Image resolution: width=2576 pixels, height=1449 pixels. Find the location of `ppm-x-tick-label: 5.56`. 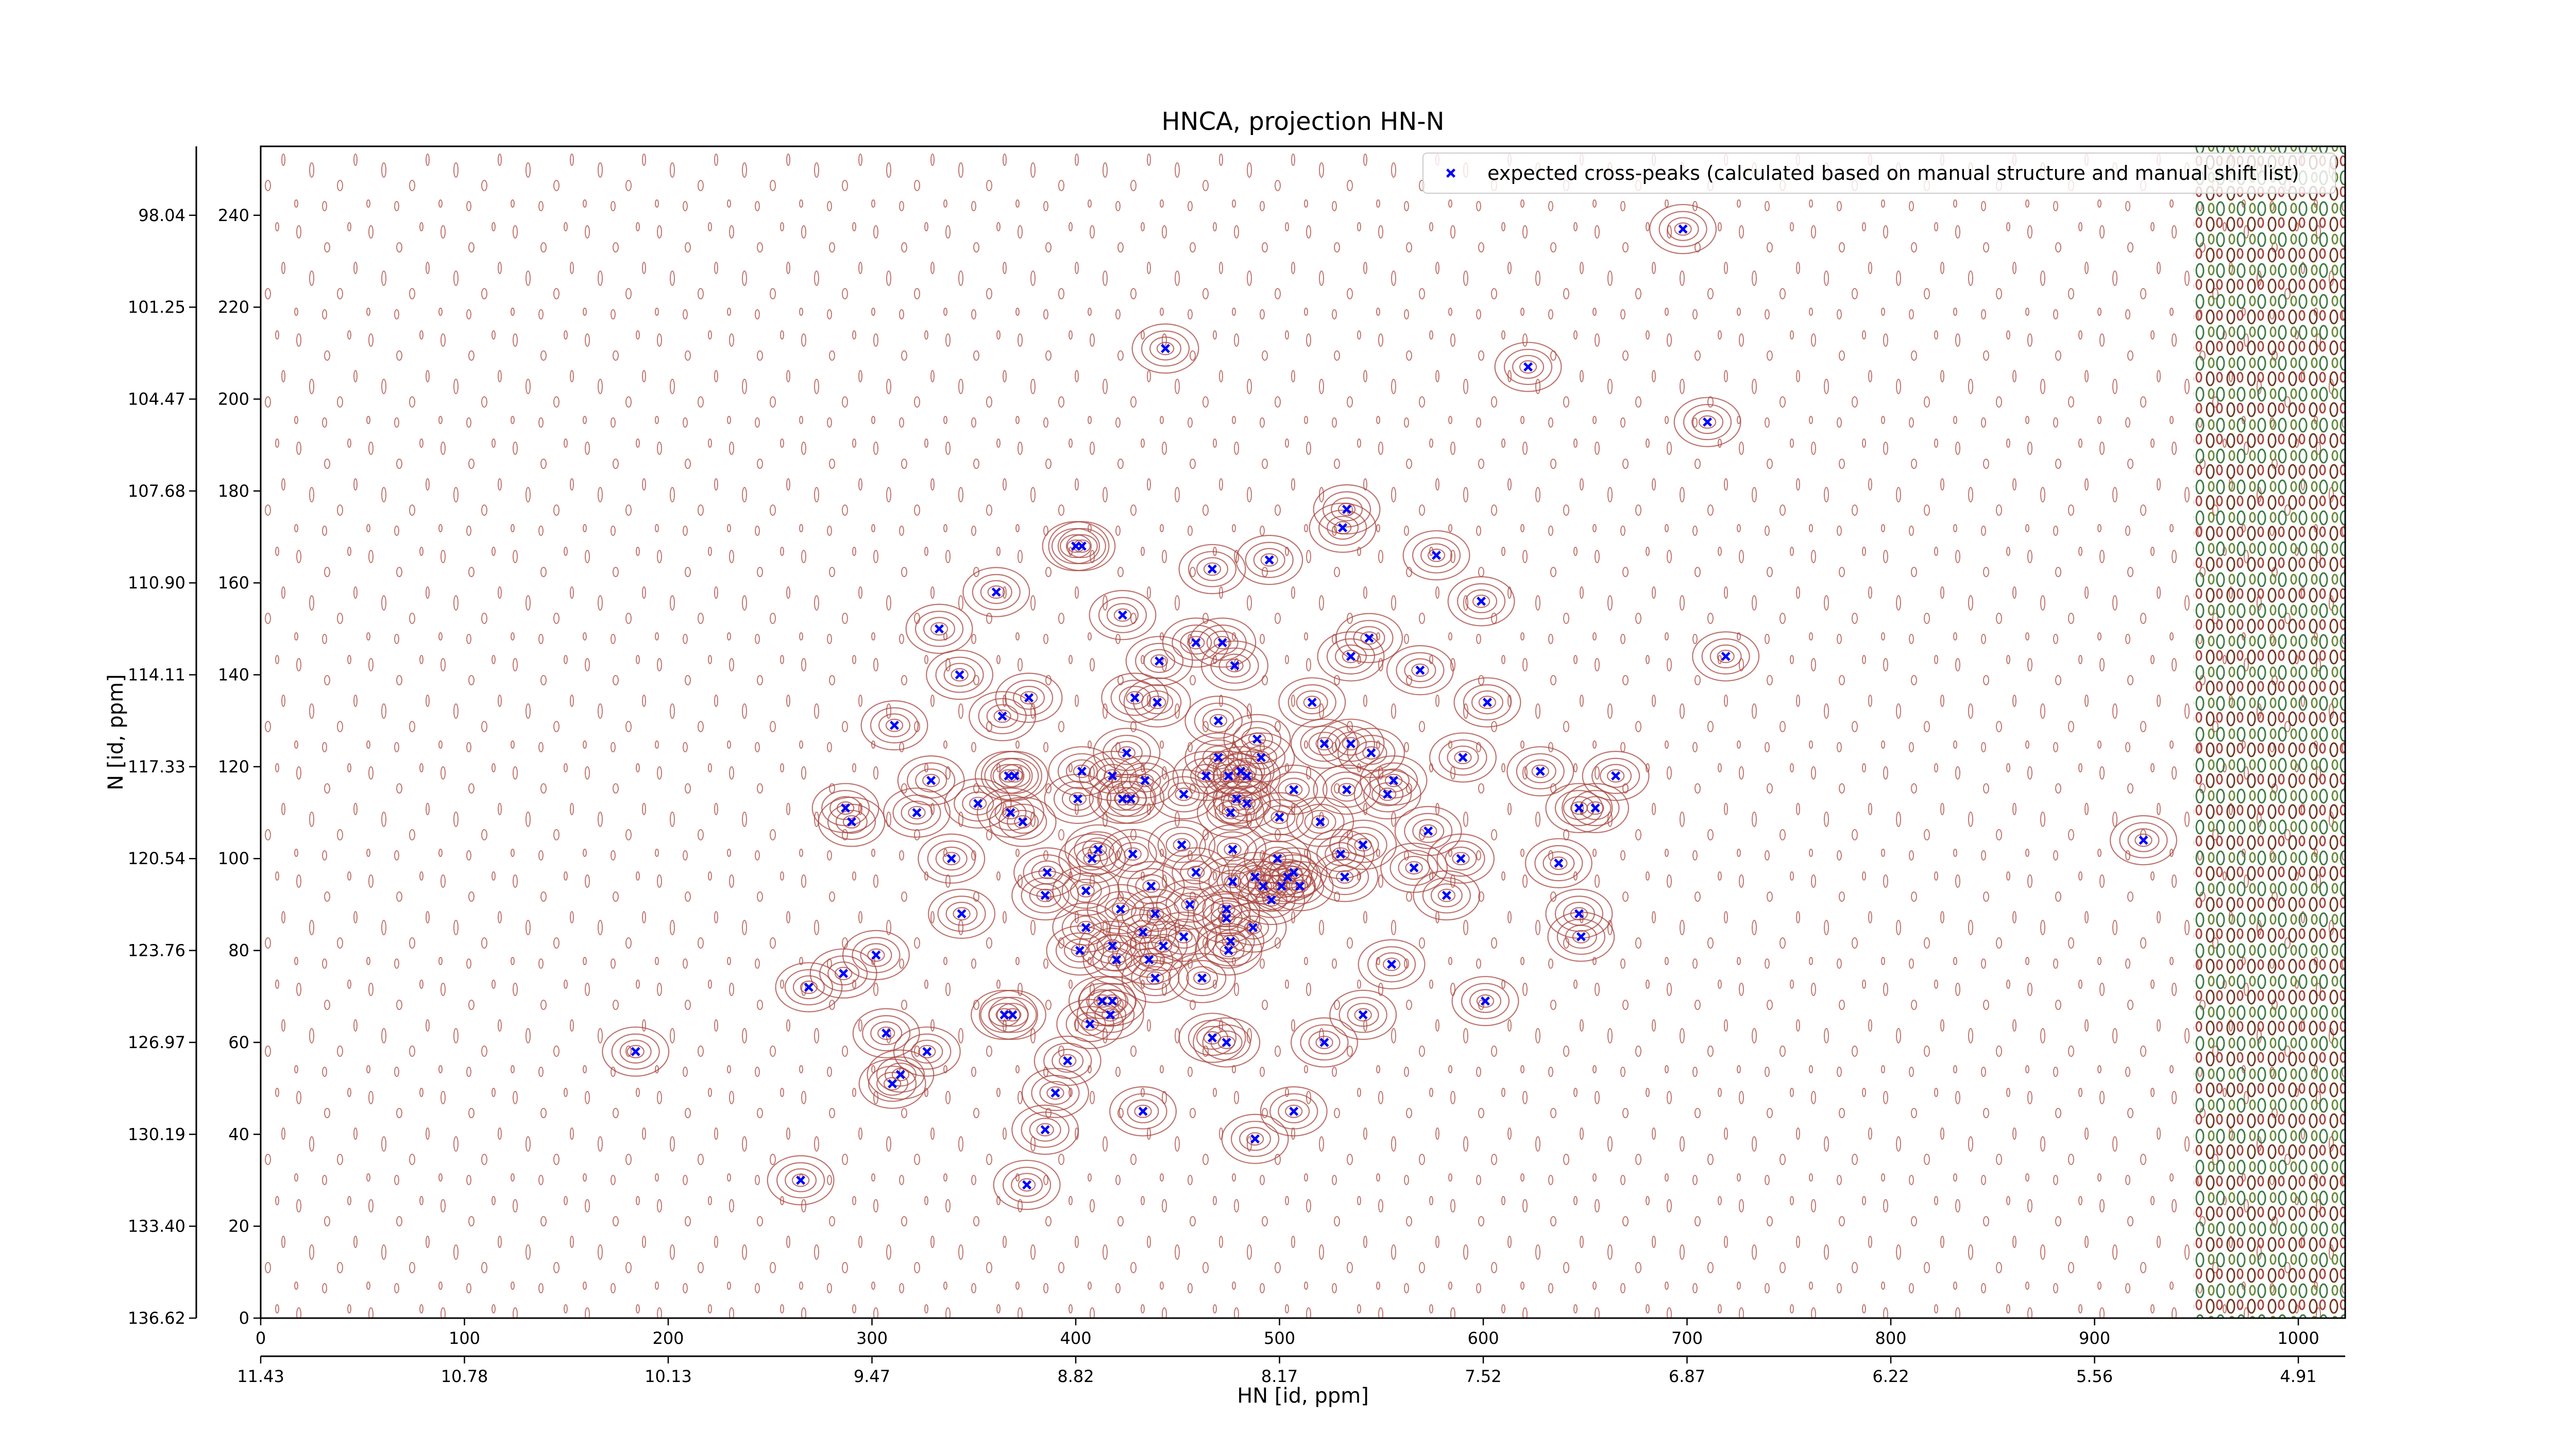

ppm-x-tick-label: 5.56 is located at coordinates (2094, 1376).